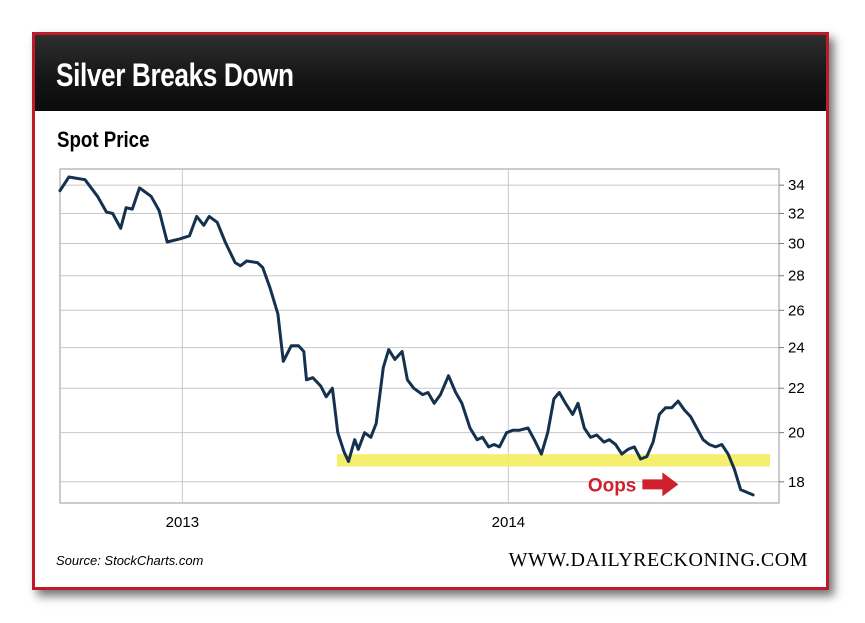  What do you see at coordinates (508, 522) in the screenshot?
I see `x-tick-label: 2014` at bounding box center [508, 522].